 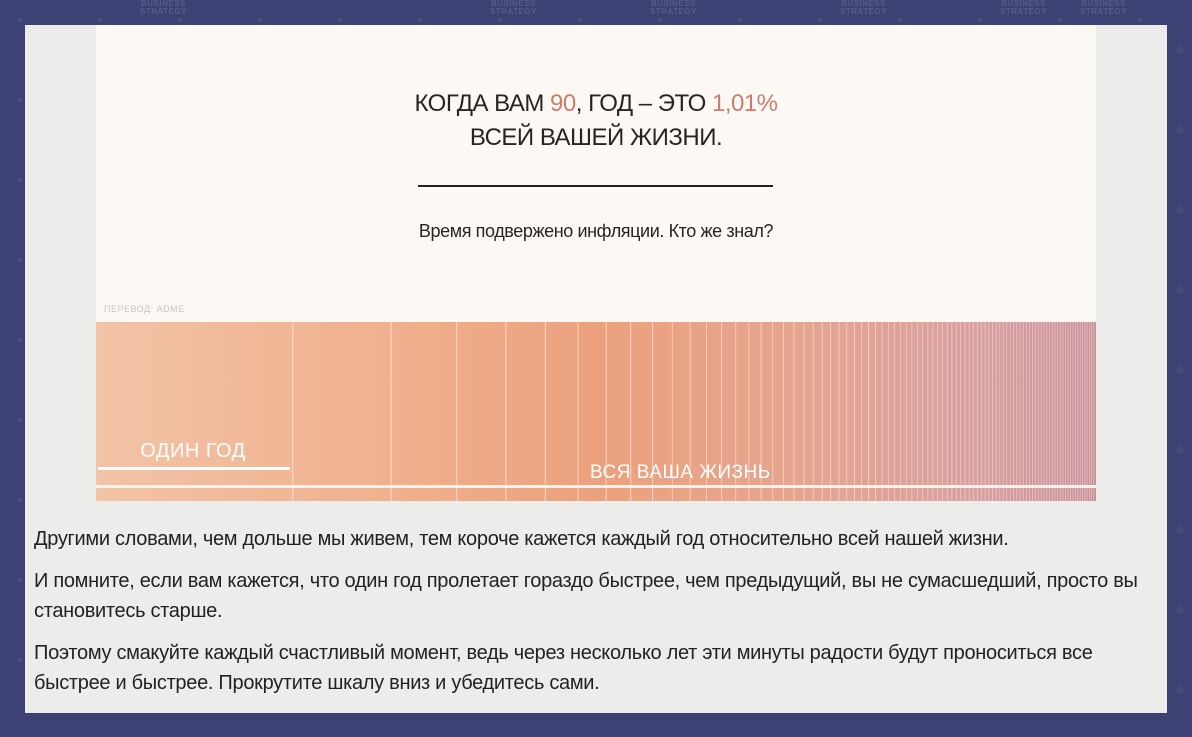 What do you see at coordinates (144, 309) in the screenshot?
I see `translation-credit: ПЕРЕВОД: ADME` at bounding box center [144, 309].